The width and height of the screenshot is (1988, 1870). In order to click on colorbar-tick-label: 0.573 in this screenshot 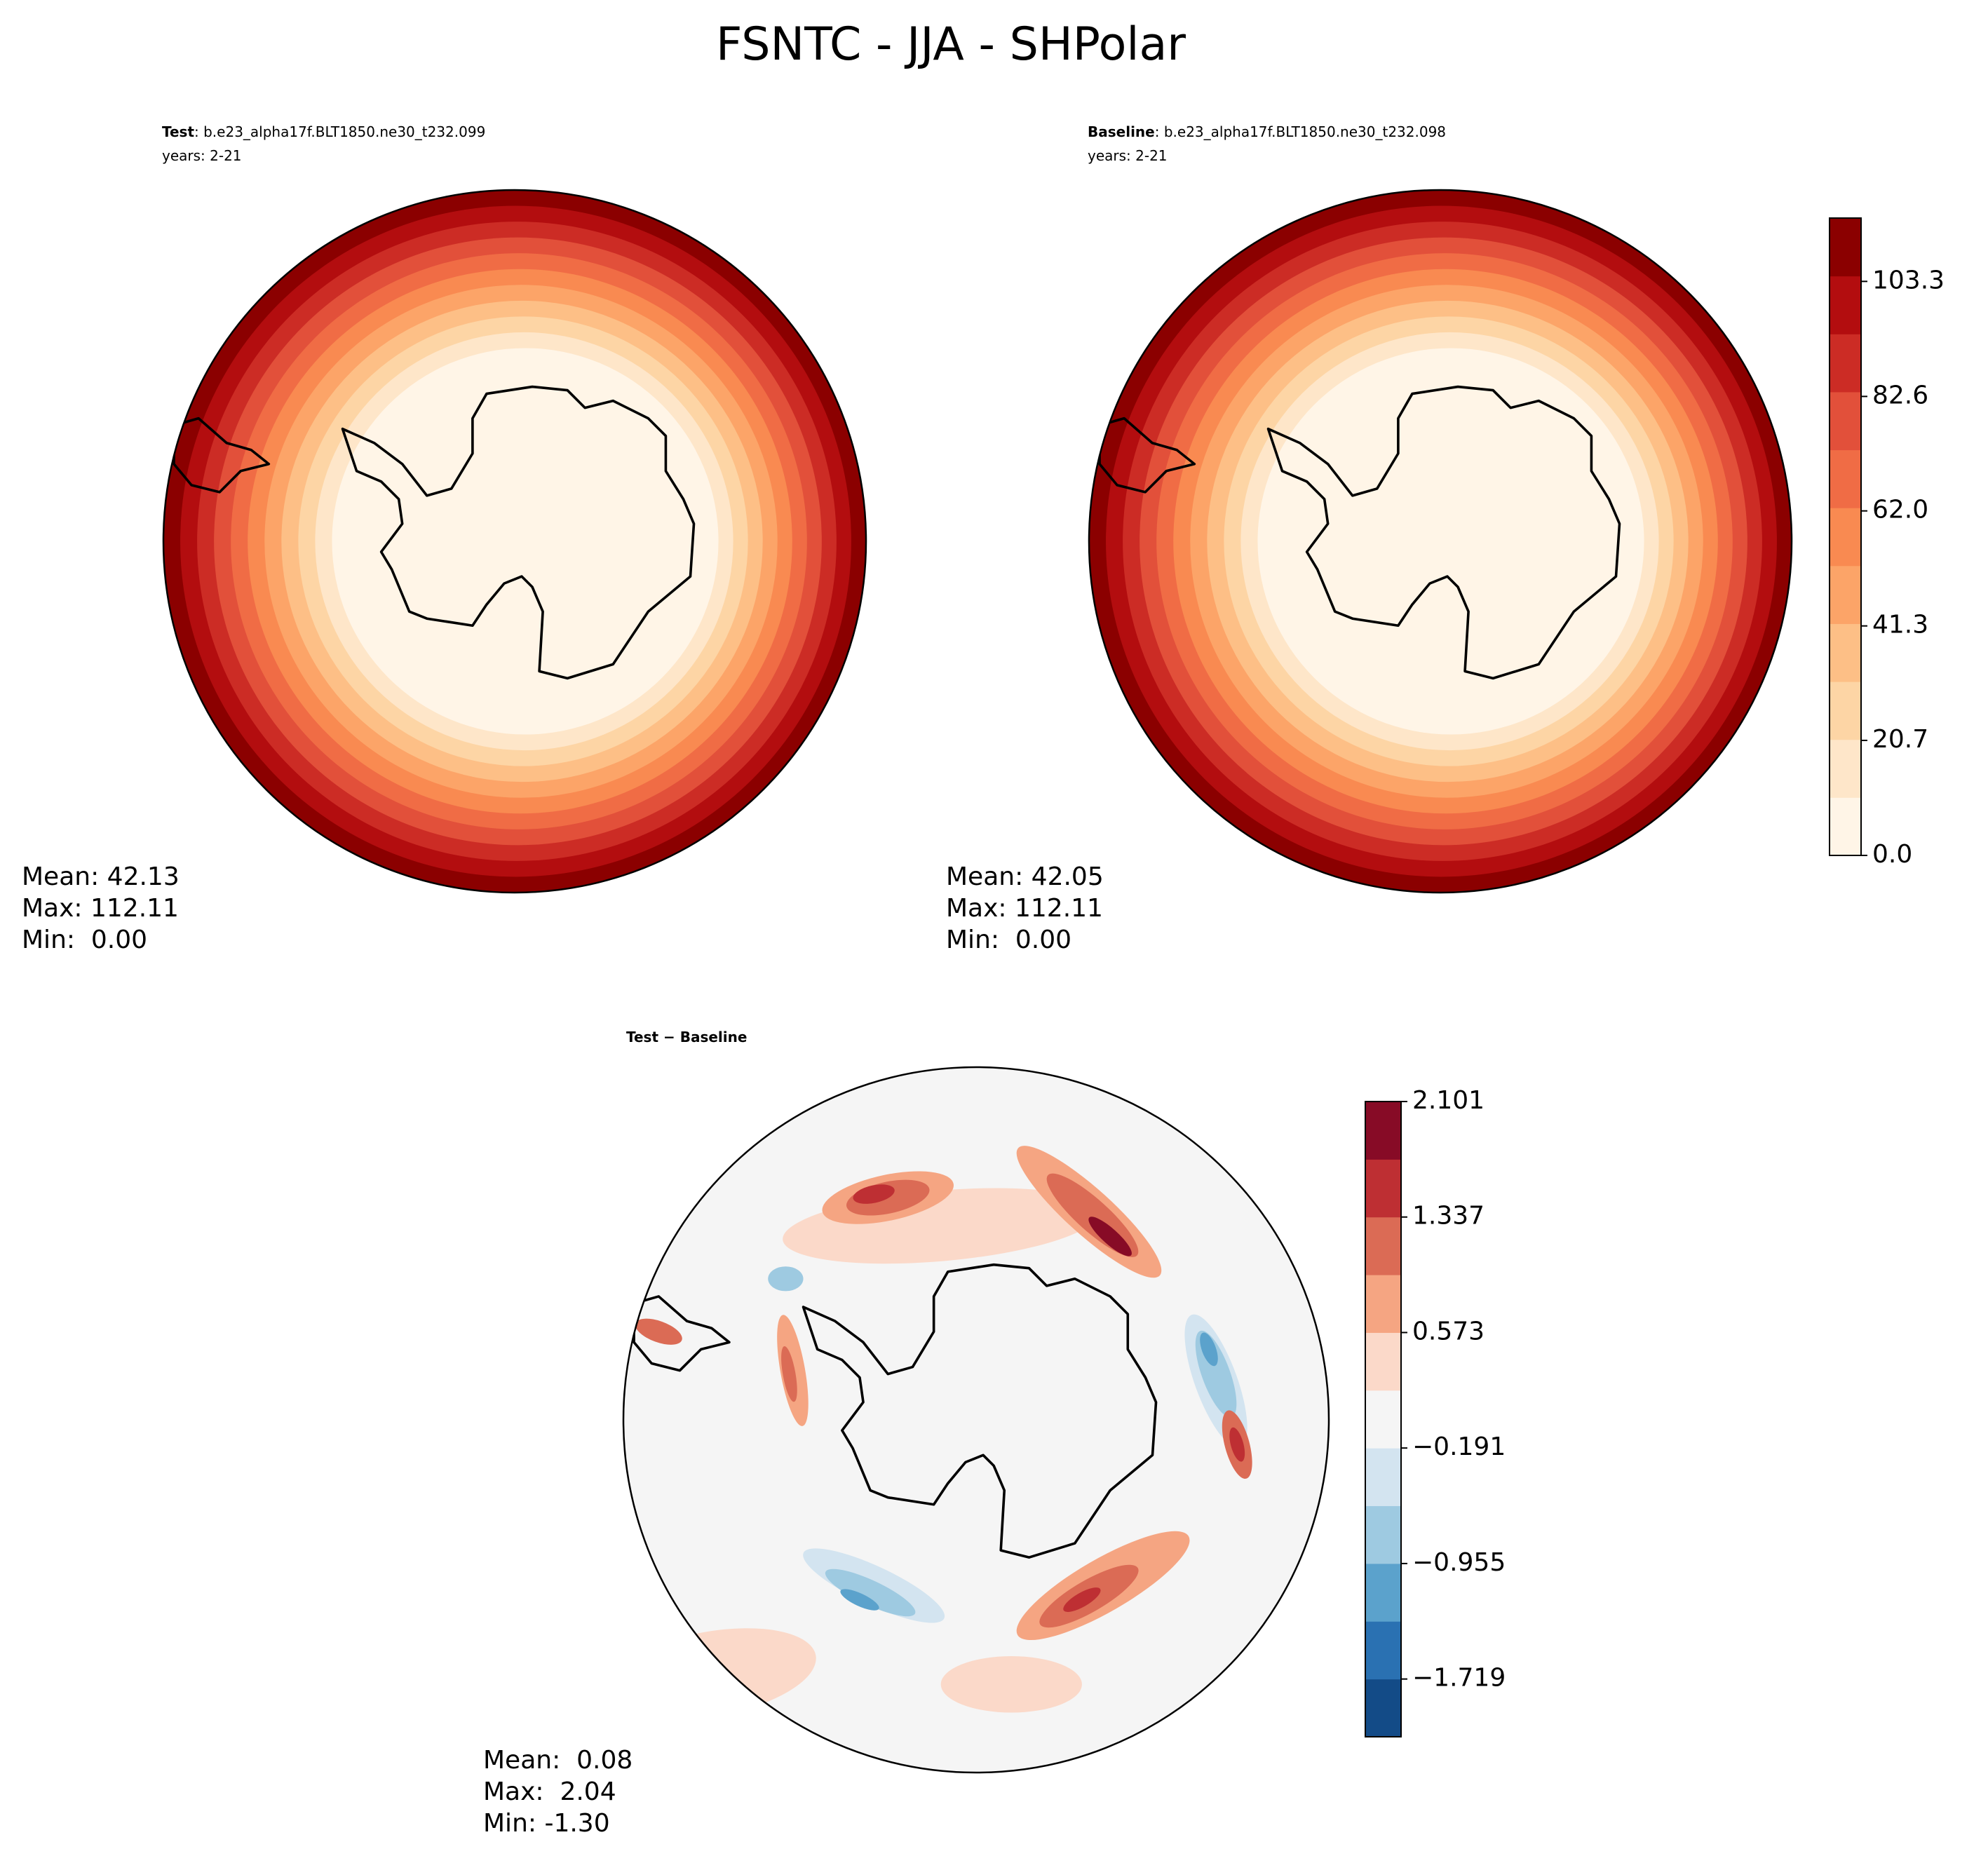, I will do `click(1448, 1331)`.